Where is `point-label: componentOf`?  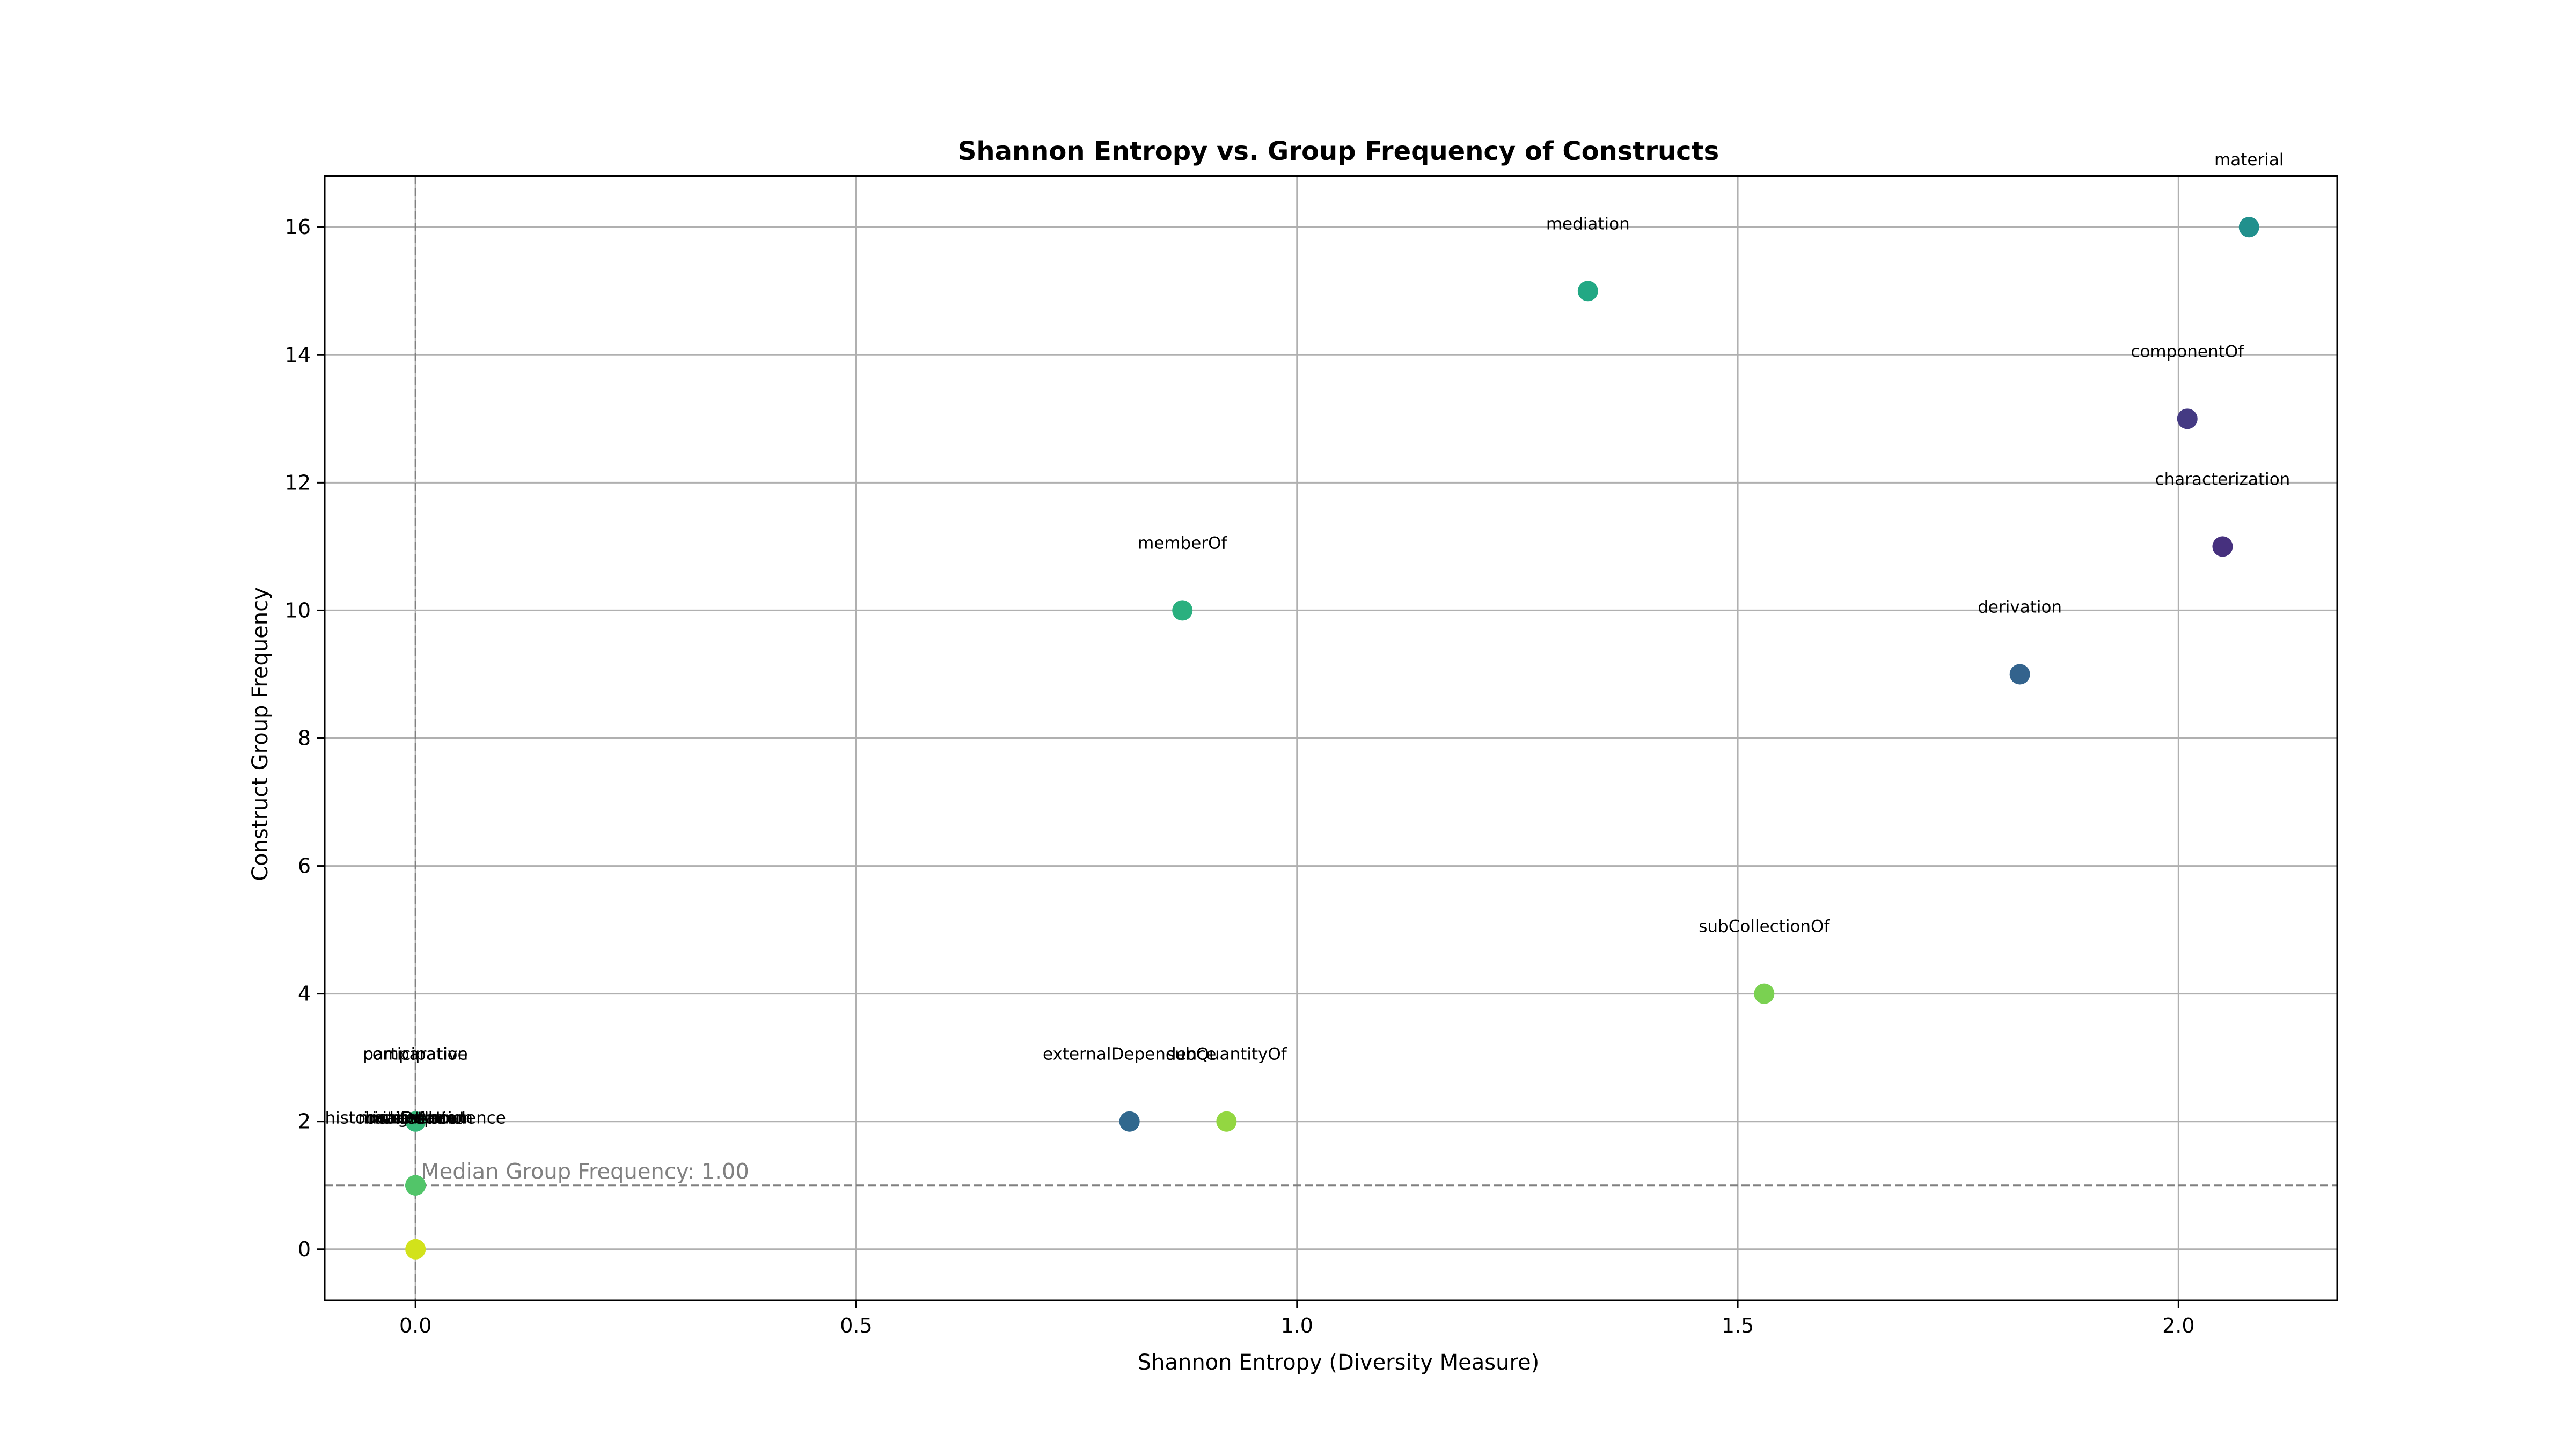 point-label: componentOf is located at coordinates (2187, 351).